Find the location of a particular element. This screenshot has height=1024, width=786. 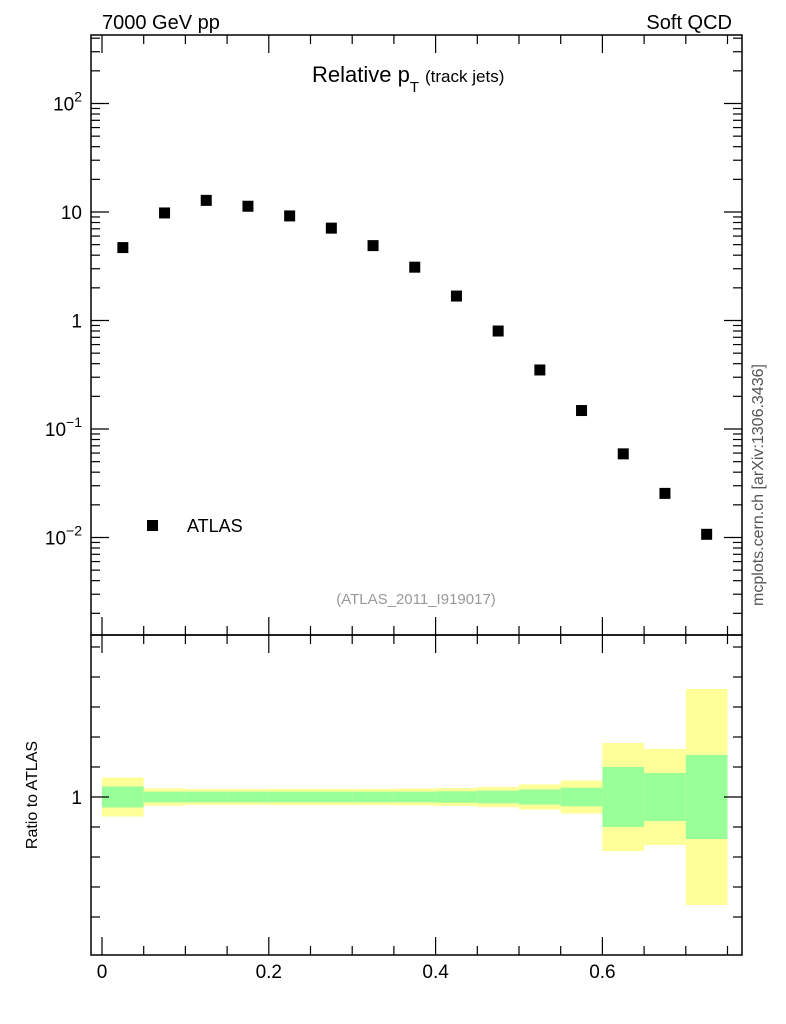

chart-title: Relative pT (track jets) is located at coordinates (408, 79).